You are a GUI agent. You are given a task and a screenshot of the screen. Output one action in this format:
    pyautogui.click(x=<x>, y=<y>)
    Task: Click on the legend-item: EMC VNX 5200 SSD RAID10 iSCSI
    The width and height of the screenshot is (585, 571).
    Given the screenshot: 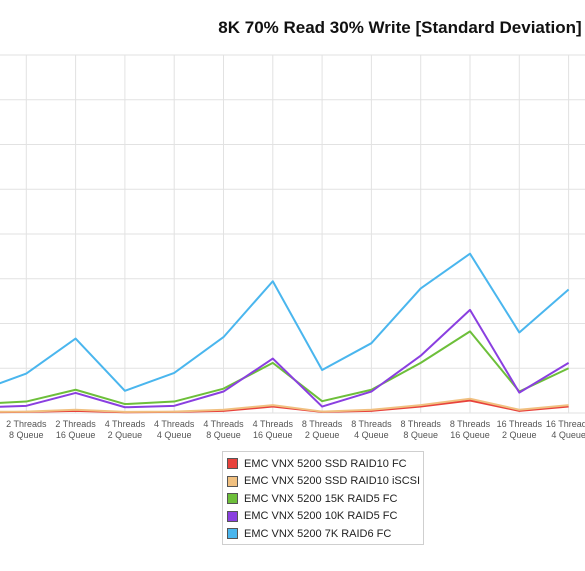 What is the action you would take?
    pyautogui.click(x=325, y=482)
    